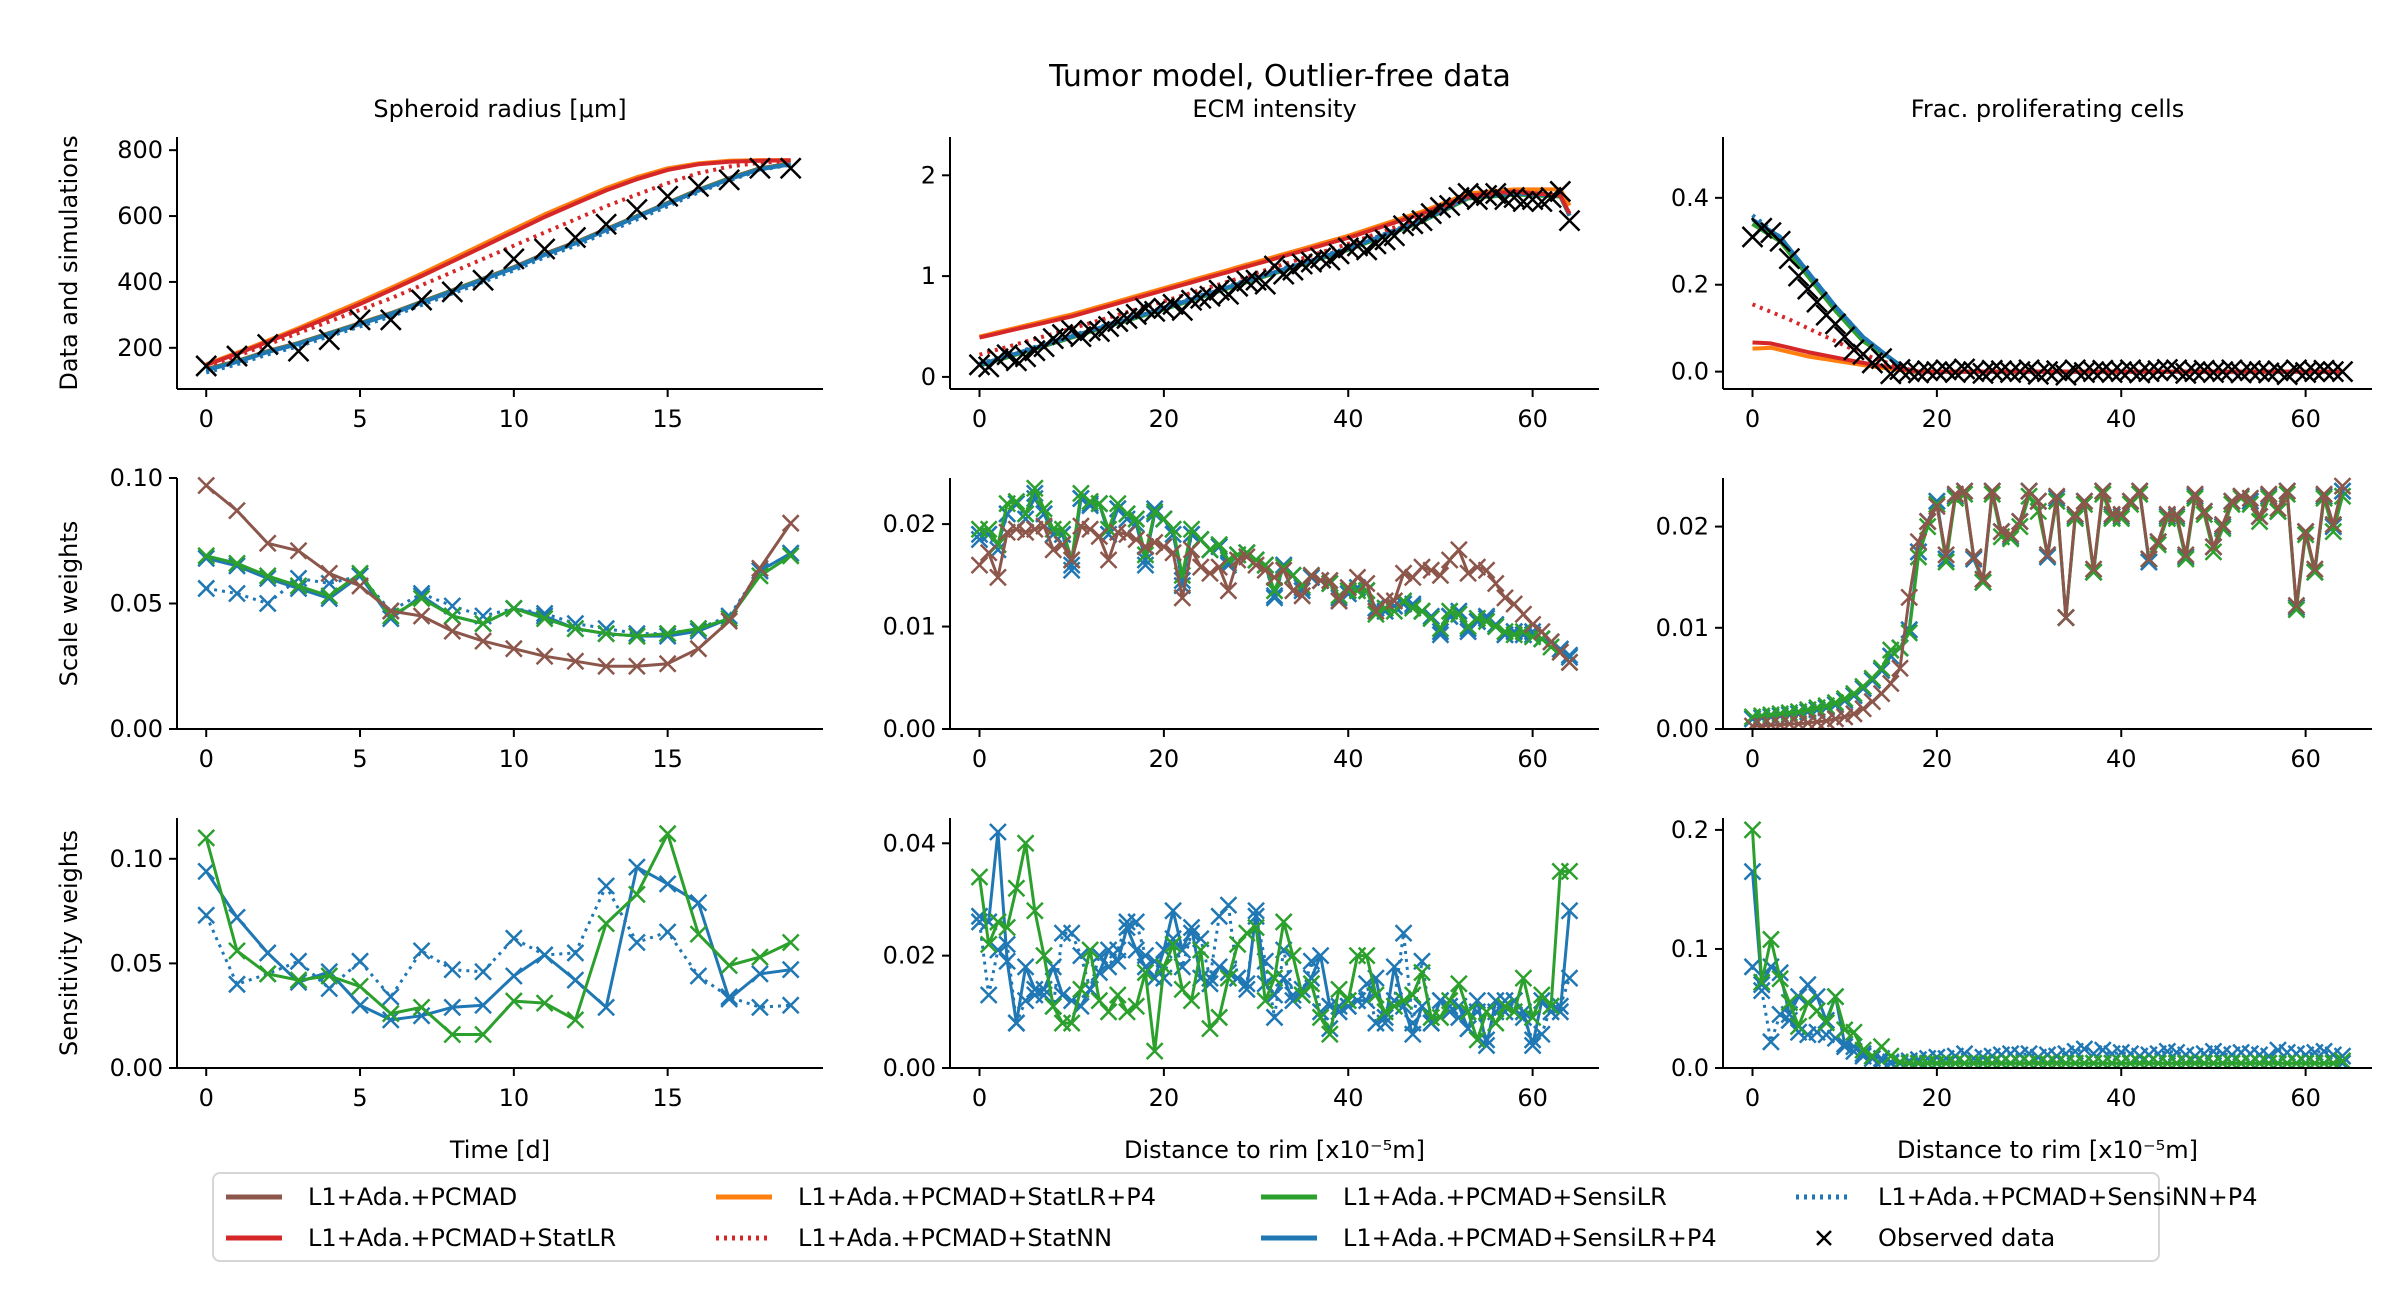 The image size is (2400, 1300). Describe the element at coordinates (1488, 1238) in the screenshot. I see `legend-item: L1+Ada.+PCMAD+SensiLR+P4` at that location.